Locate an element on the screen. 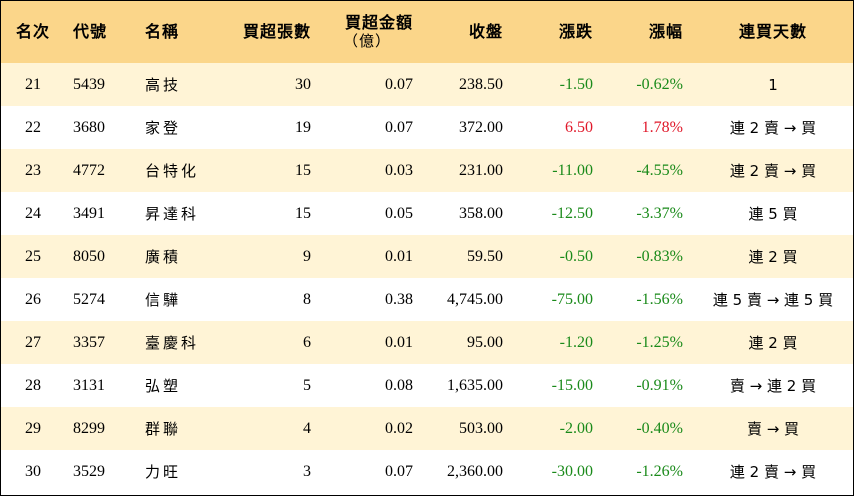  header-net-buy-amount: 買超金額 （億） is located at coordinates (372, 32).